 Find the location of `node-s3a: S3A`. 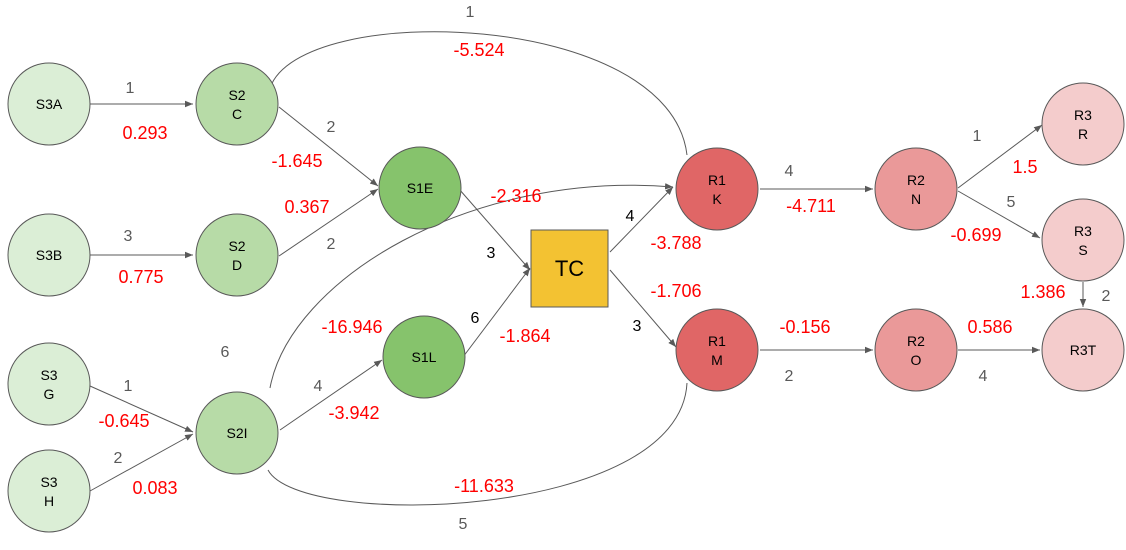

node-s3a: S3A is located at coordinates (49, 104).